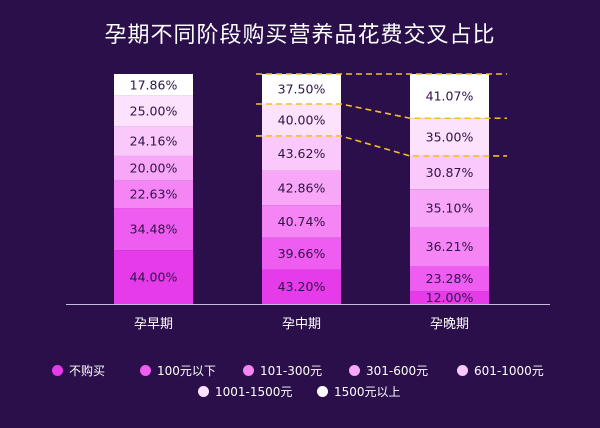  I want to click on legend-label: 100元以下, so click(186, 371).